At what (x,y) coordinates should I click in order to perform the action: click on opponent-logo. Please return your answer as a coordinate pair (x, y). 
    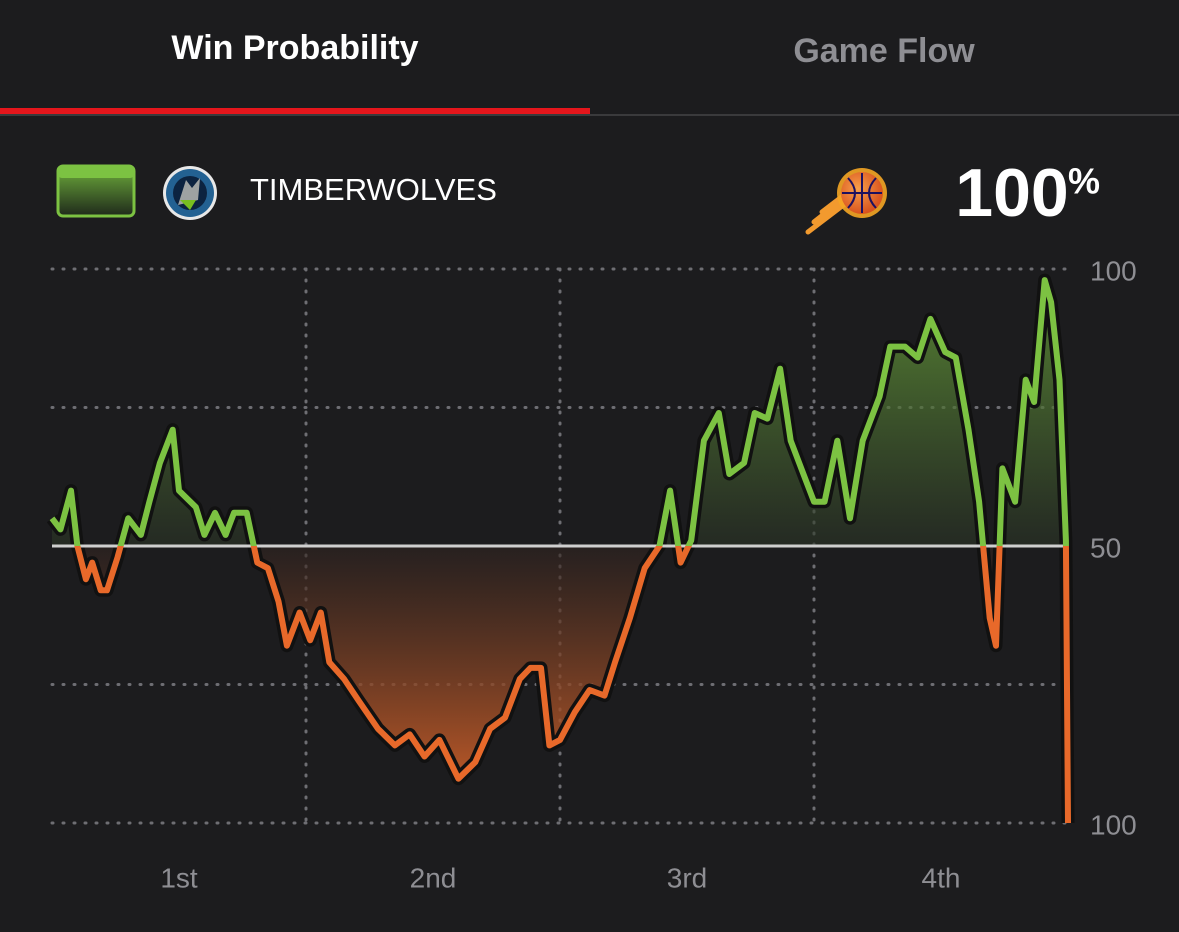
    Looking at the image, I should click on (846, 201).